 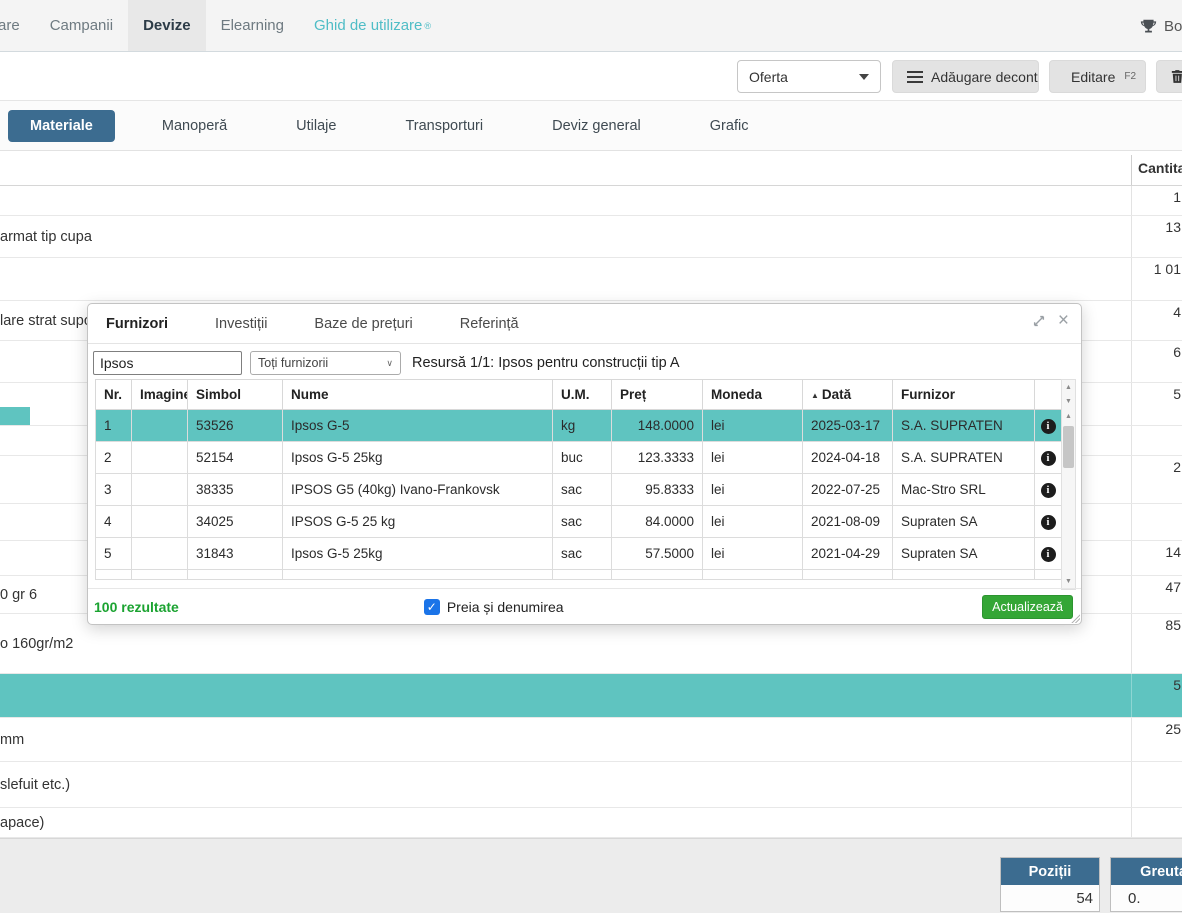 What do you see at coordinates (417, 394) in the screenshot?
I see `column-header: Nume` at bounding box center [417, 394].